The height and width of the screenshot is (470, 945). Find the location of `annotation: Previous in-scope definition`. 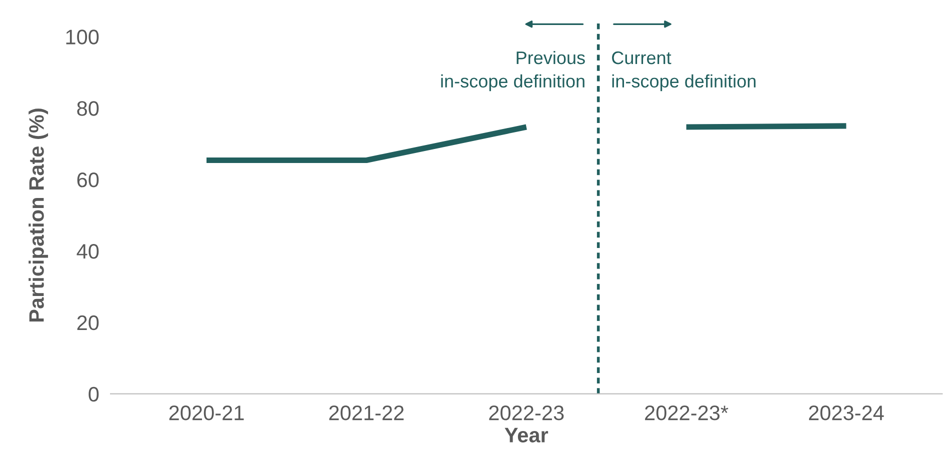

annotation: Previous in-scope definition is located at coordinates (513, 71).